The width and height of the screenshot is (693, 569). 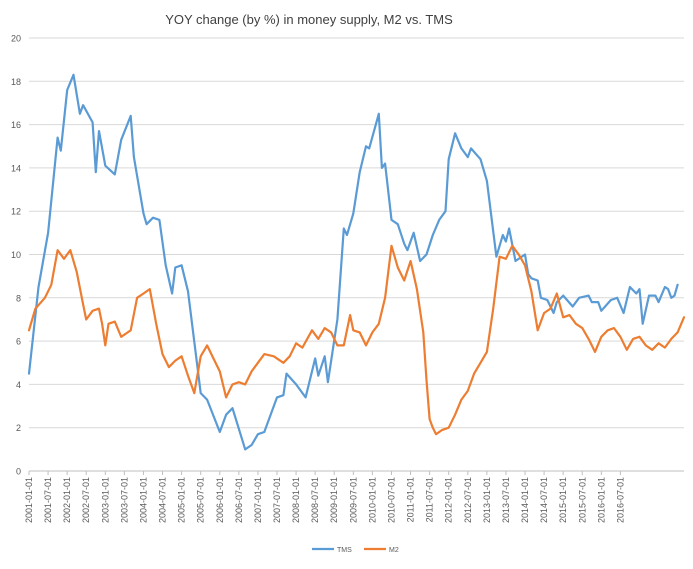 What do you see at coordinates (16, 82) in the screenshot?
I see `y-tick-label: 18` at bounding box center [16, 82].